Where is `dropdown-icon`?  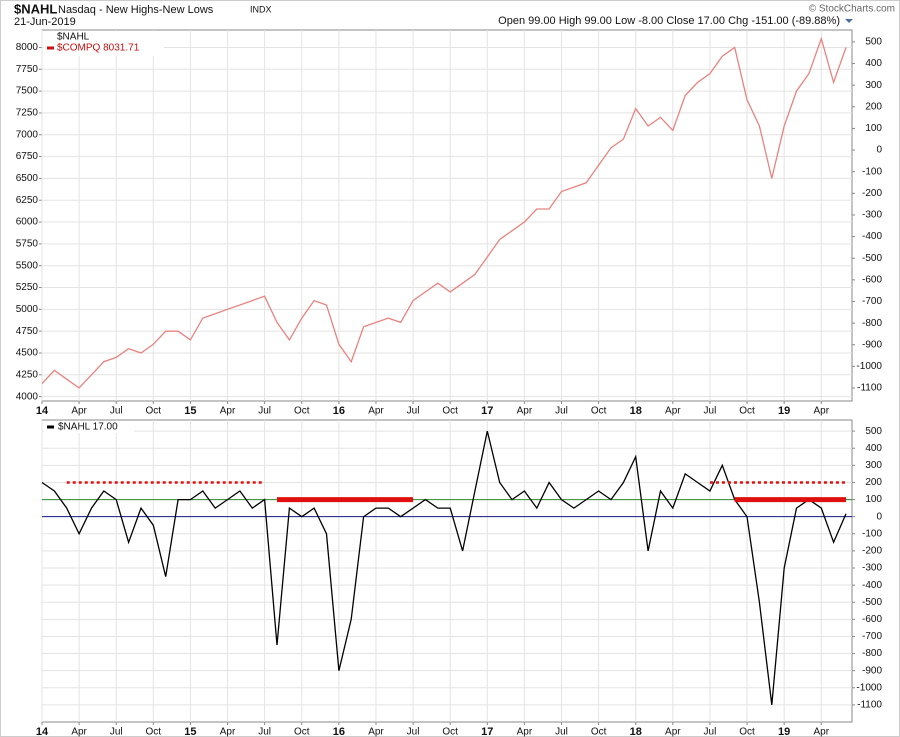
dropdown-icon is located at coordinates (849, 21).